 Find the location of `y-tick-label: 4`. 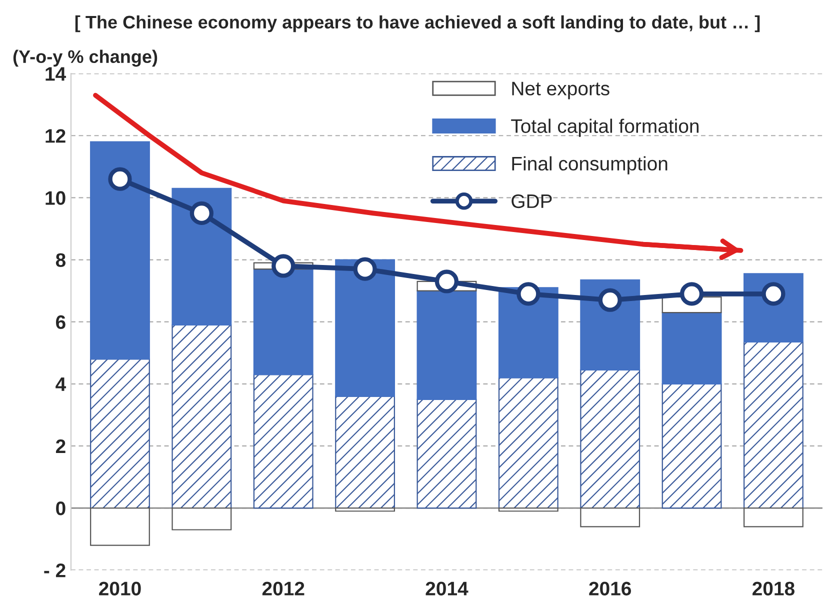

y-tick-label: 4 is located at coordinates (61, 384).